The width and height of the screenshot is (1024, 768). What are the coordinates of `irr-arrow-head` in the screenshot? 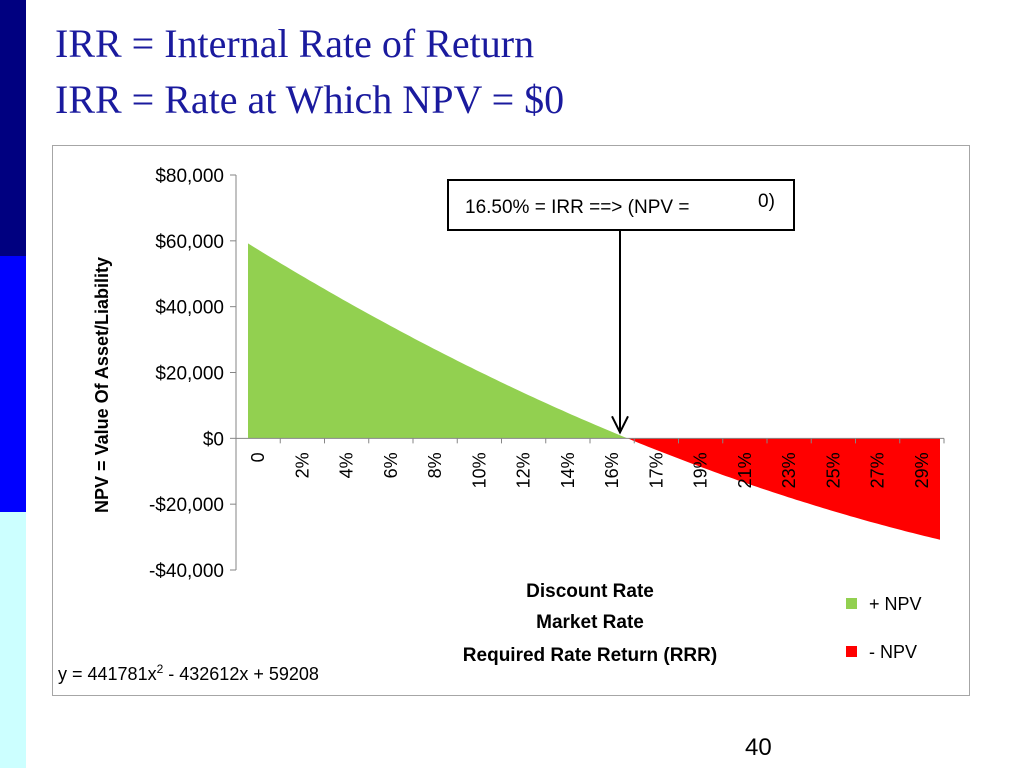 It's located at (620, 425).